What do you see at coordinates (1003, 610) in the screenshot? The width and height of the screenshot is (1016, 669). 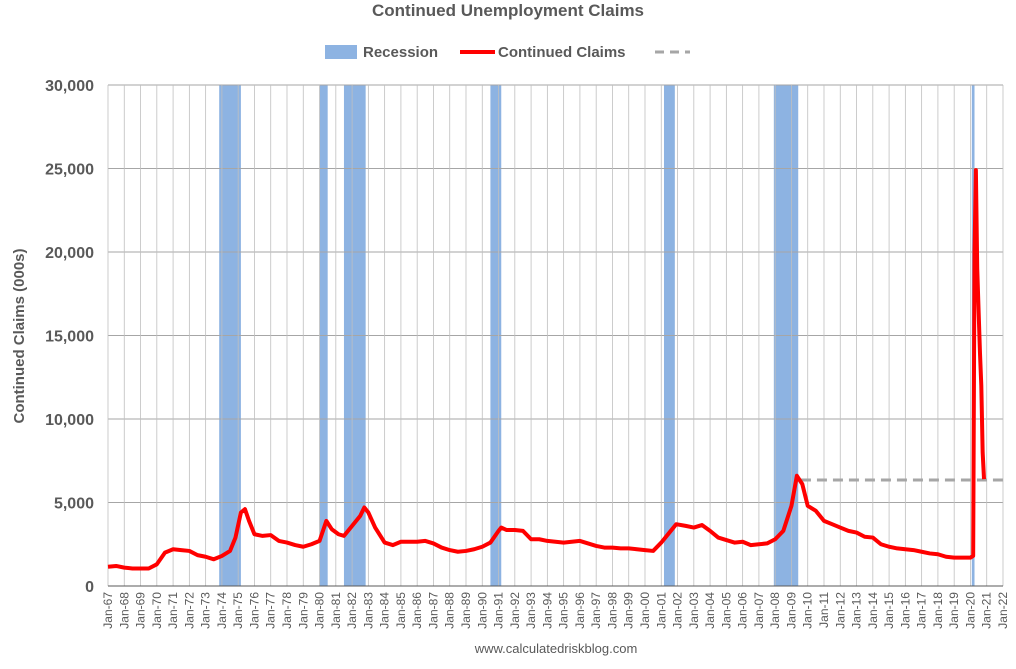 I see `x-tick-label: Jan-22` at bounding box center [1003, 610].